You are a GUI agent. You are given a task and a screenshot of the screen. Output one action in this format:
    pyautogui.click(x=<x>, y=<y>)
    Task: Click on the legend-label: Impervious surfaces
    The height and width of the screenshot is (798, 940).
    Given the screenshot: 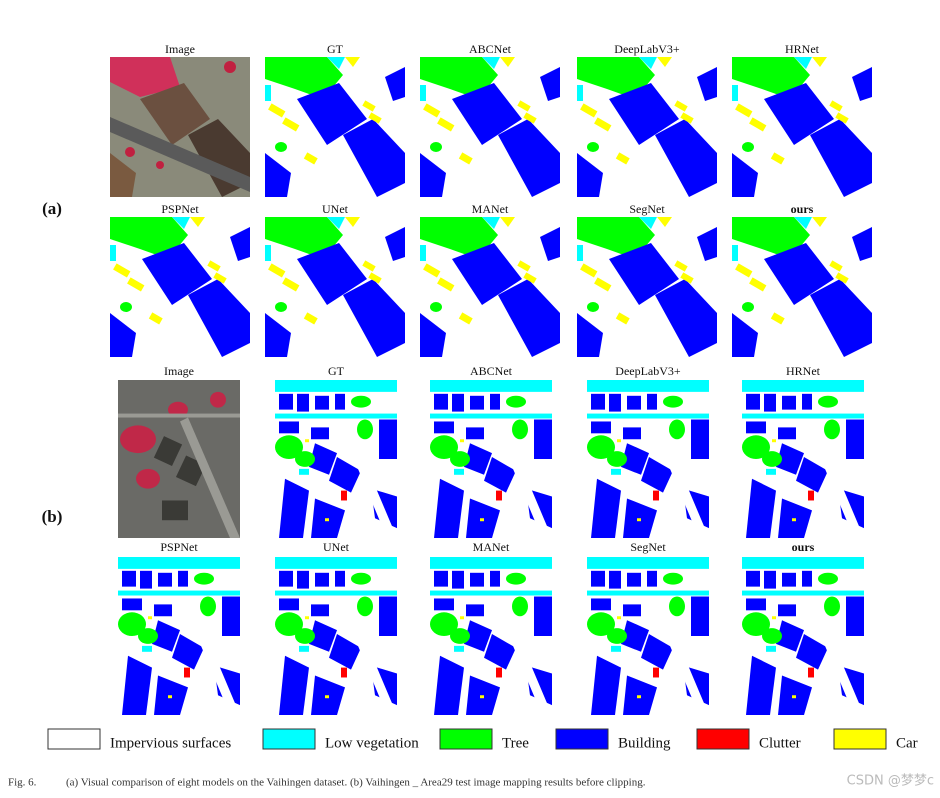 What is the action you would take?
    pyautogui.click(x=170, y=743)
    